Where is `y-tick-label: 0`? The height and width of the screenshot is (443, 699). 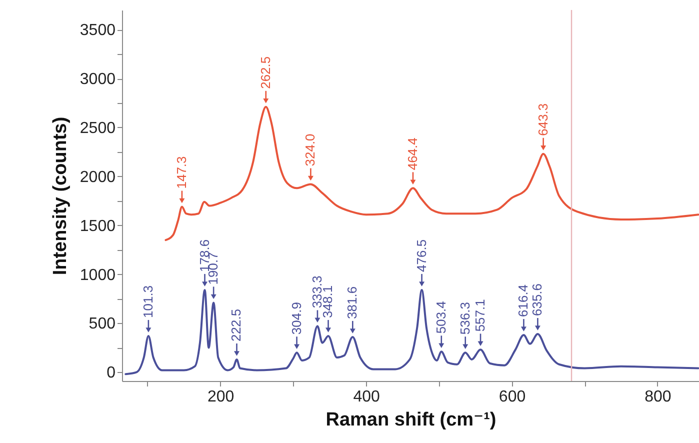 y-tick-label: 0 is located at coordinates (111, 373).